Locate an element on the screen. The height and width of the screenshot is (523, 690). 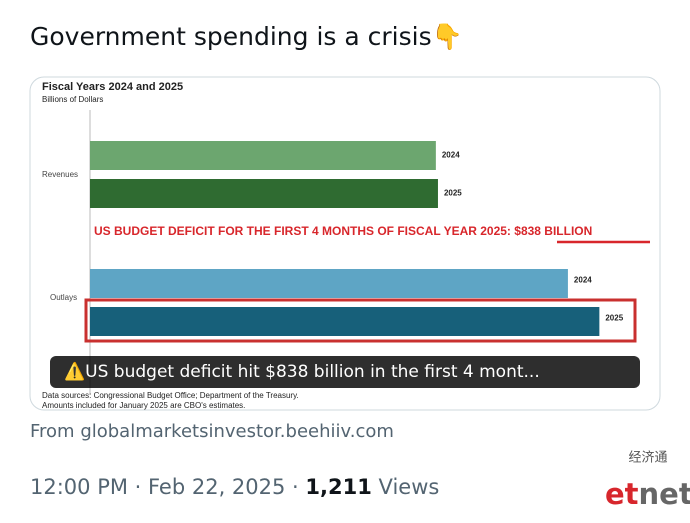
time: 12:00 PM · Feb 22, 2025 · is located at coordinates (164, 487).